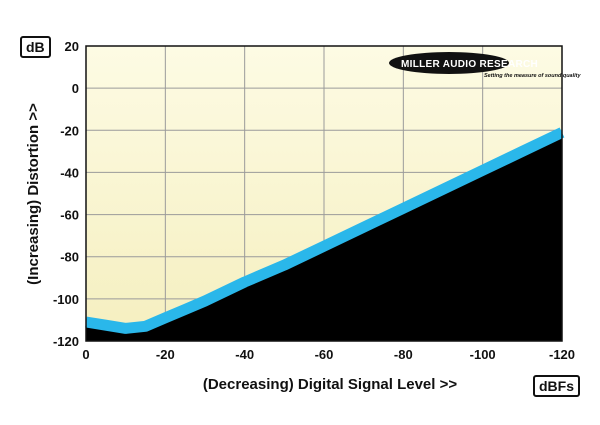 This screenshot has width=600, height=425. What do you see at coordinates (85, 354) in the screenshot?
I see `x-tick-label: 0` at bounding box center [85, 354].